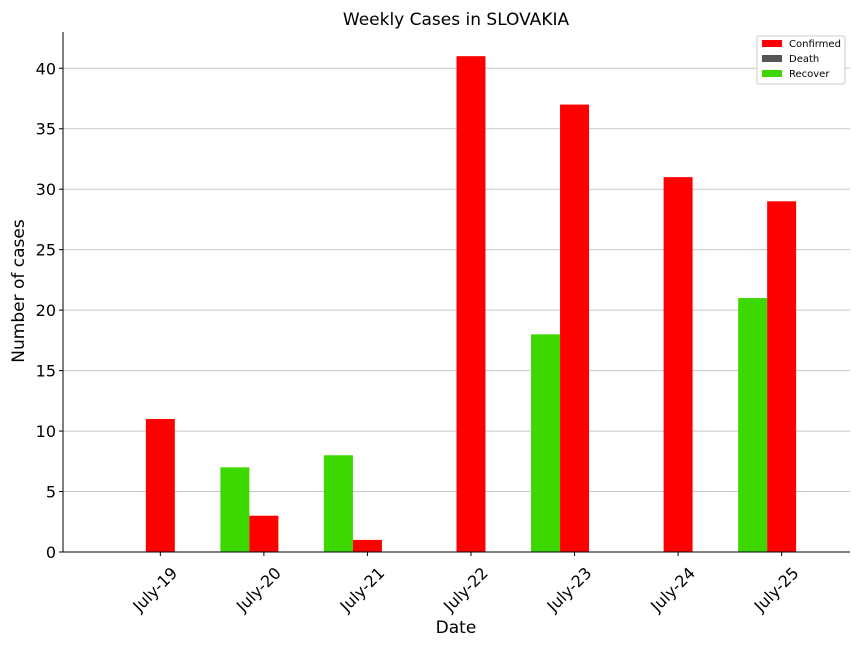 This screenshot has width=864, height=648. I want to click on y-tick-label: 40, so click(46, 68).